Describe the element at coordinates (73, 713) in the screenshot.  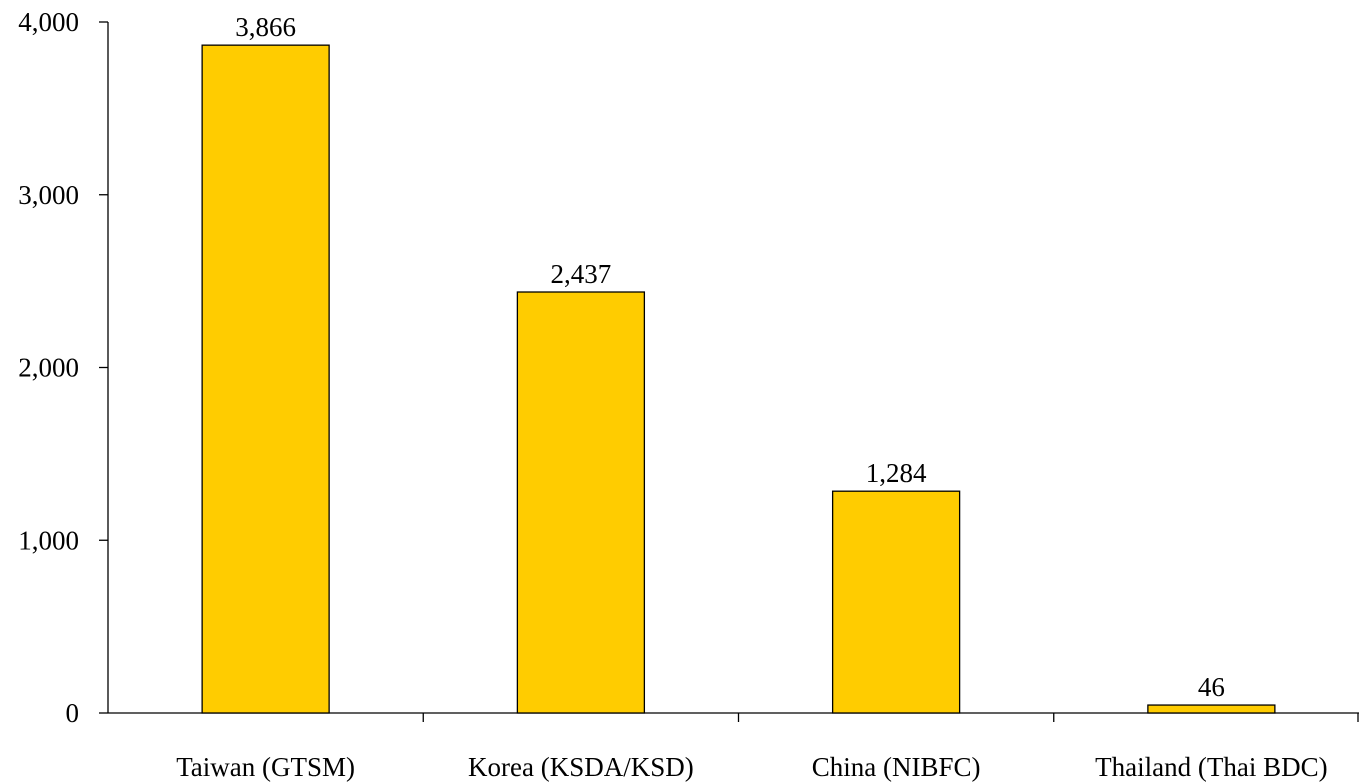
I see `y-tick-label: 0` at that location.